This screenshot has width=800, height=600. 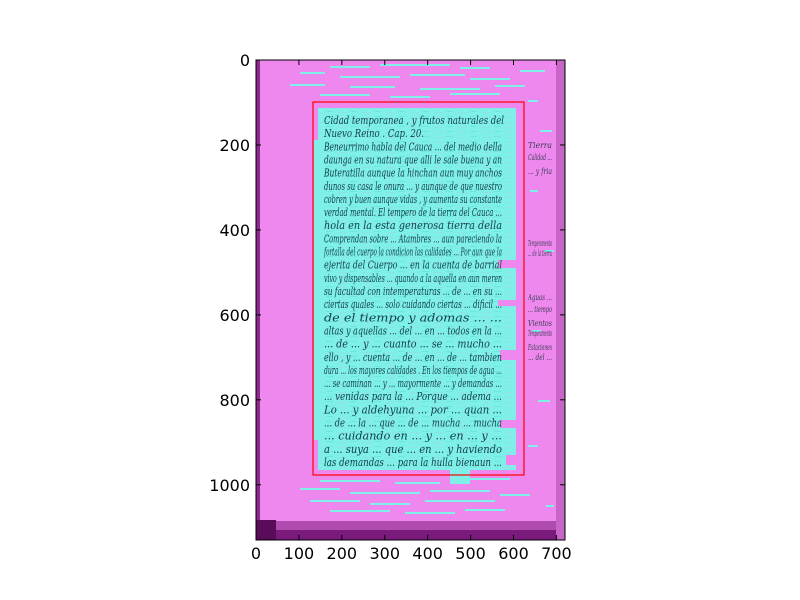 What do you see at coordinates (556, 553) in the screenshot?
I see `x-tick-label: 700` at bounding box center [556, 553].